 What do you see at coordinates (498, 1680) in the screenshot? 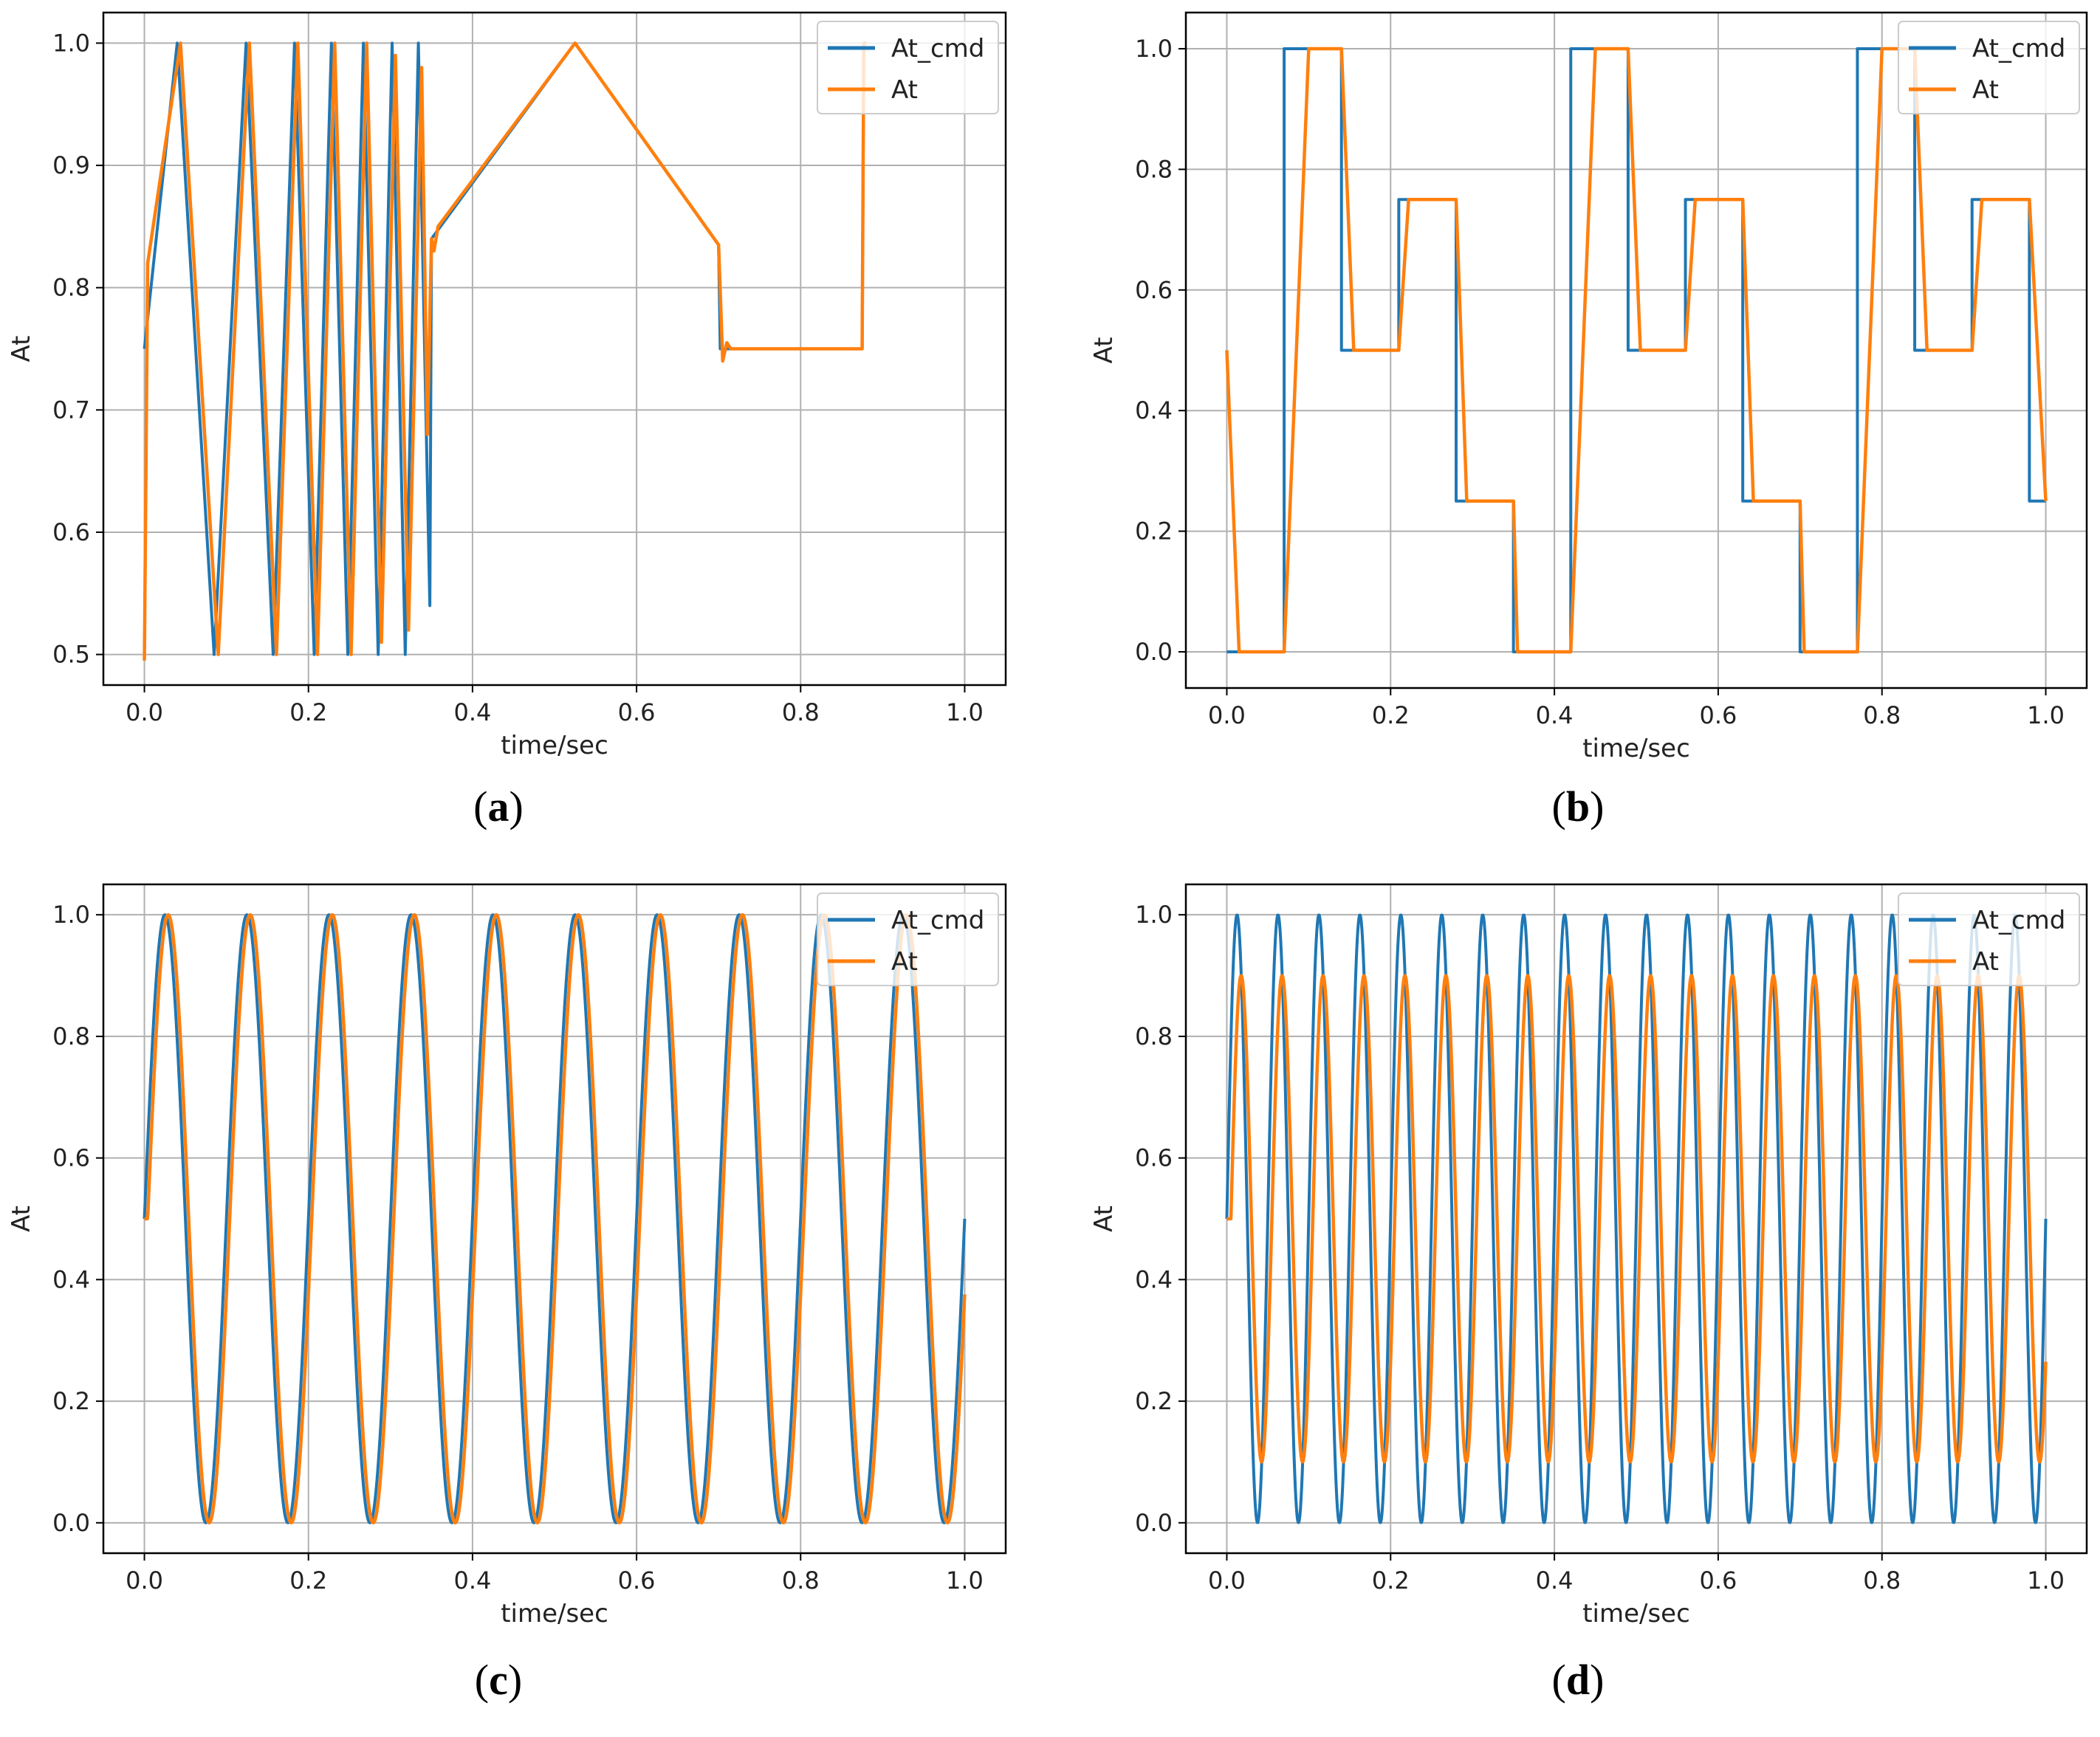
I see `panel-caption: (c)` at bounding box center [498, 1680].